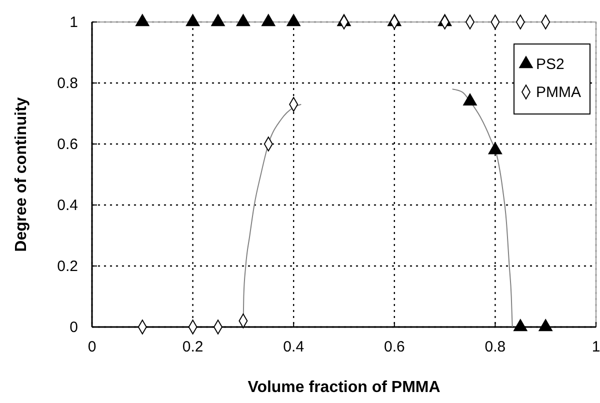 Image resolution: width=600 pixels, height=403 pixels. Describe the element at coordinates (67, 266) in the screenshot. I see `y-tick-label: 0.2` at that location.